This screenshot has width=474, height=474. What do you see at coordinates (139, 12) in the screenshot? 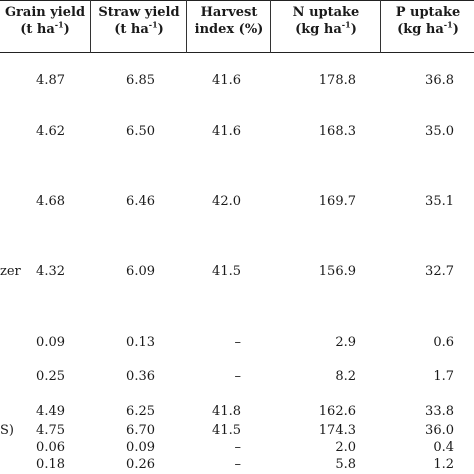
I see `header-line1: Straw yield` at bounding box center [139, 12].